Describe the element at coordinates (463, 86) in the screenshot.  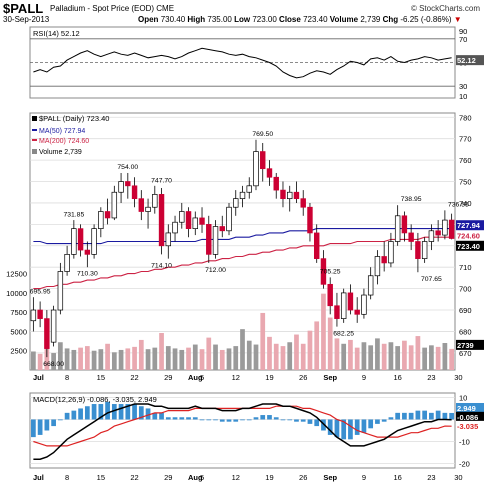
I see `rsi-y-tick: 30` at that location.